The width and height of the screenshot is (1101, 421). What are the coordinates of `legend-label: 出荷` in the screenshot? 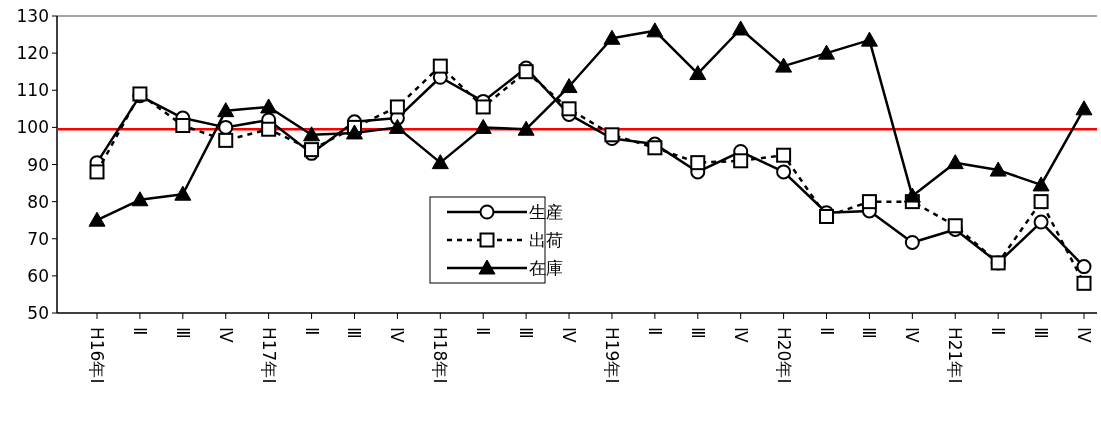 It's located at (546, 240).